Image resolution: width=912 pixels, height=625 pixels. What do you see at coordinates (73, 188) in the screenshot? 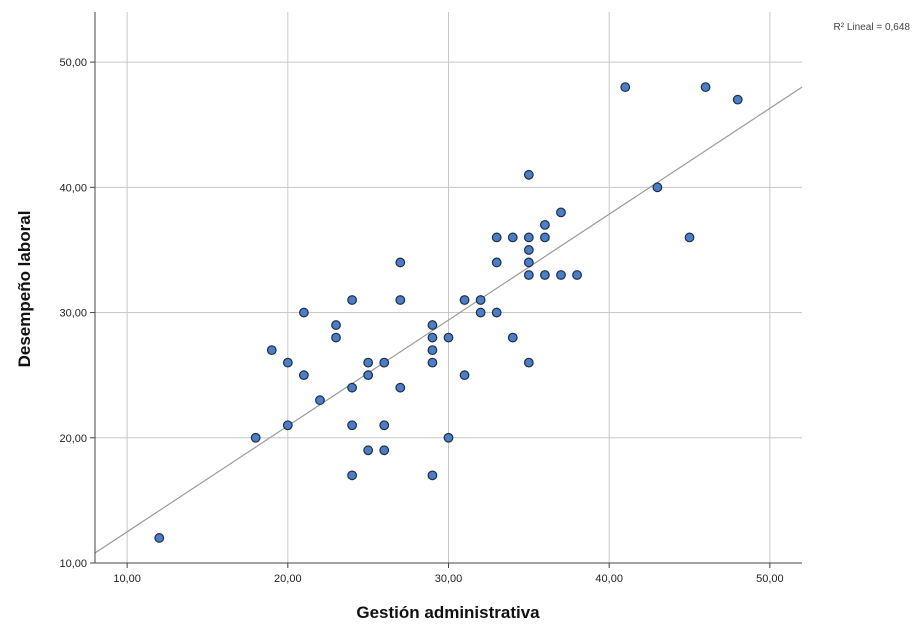
I see `y-tick-label-3: 40,00` at bounding box center [73, 188].